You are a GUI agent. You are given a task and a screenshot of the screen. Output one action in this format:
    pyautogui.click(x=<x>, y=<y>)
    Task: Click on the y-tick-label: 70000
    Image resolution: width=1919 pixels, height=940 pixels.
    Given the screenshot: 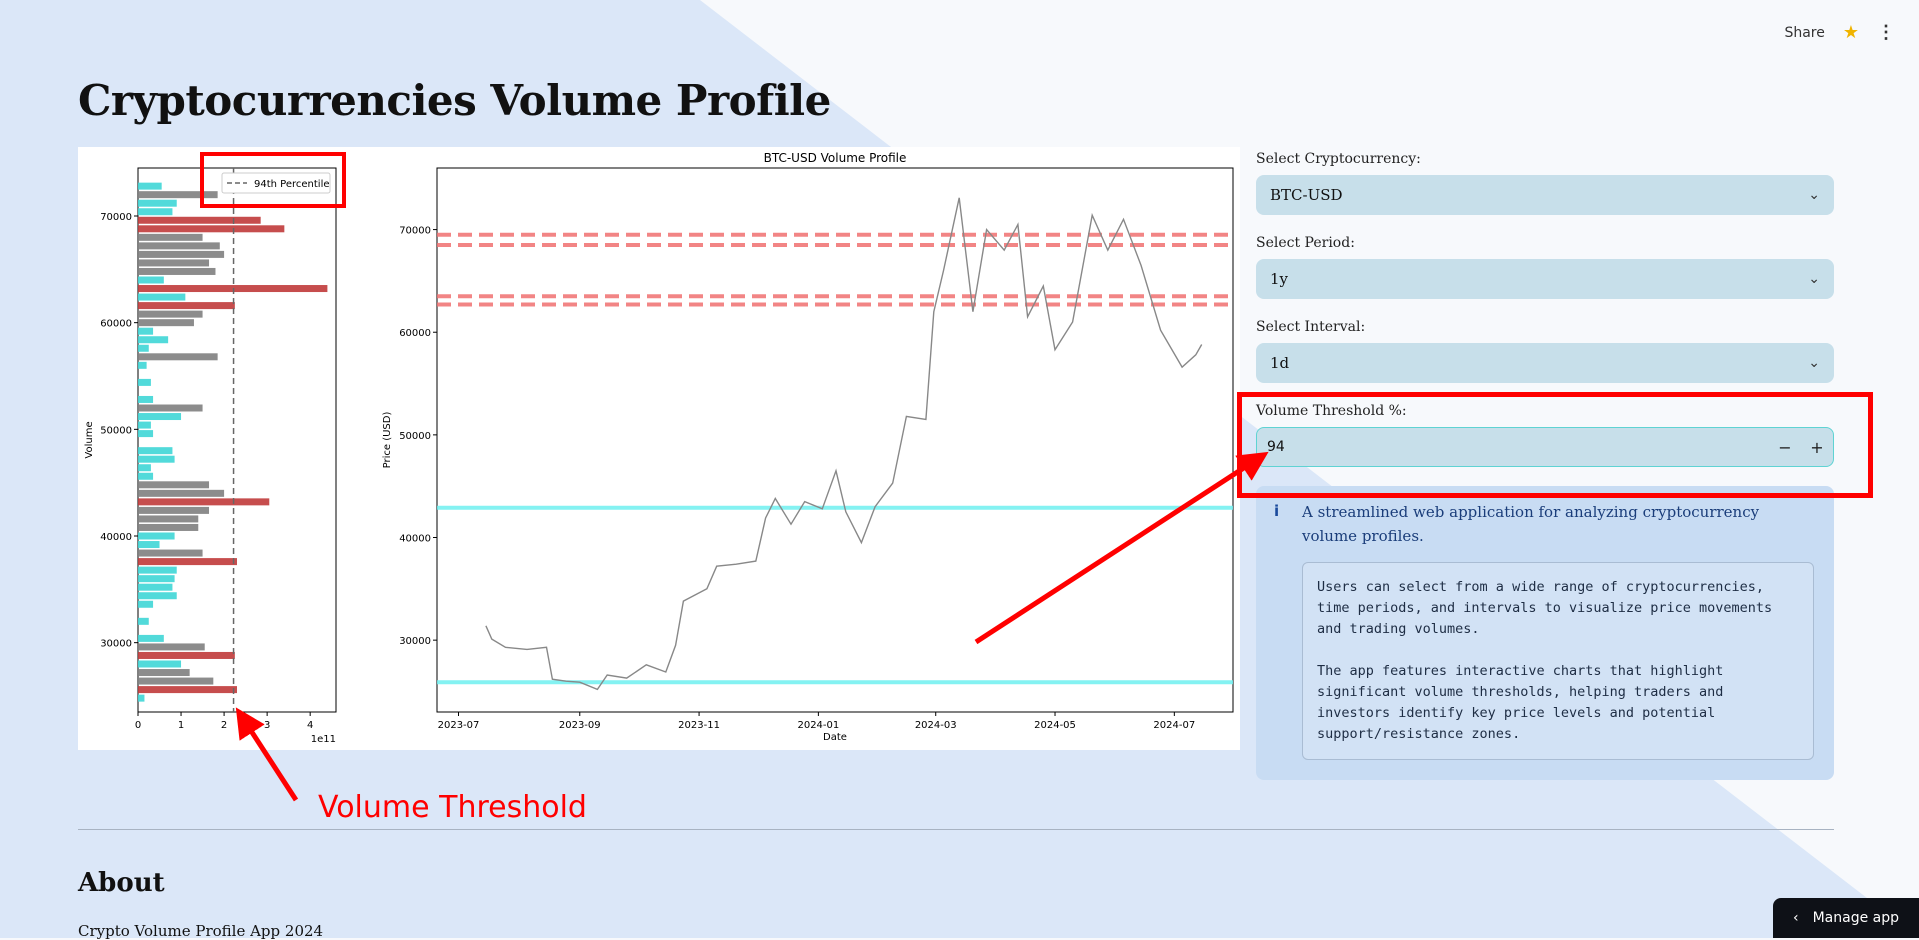 What is the action you would take?
    pyautogui.click(x=116, y=217)
    